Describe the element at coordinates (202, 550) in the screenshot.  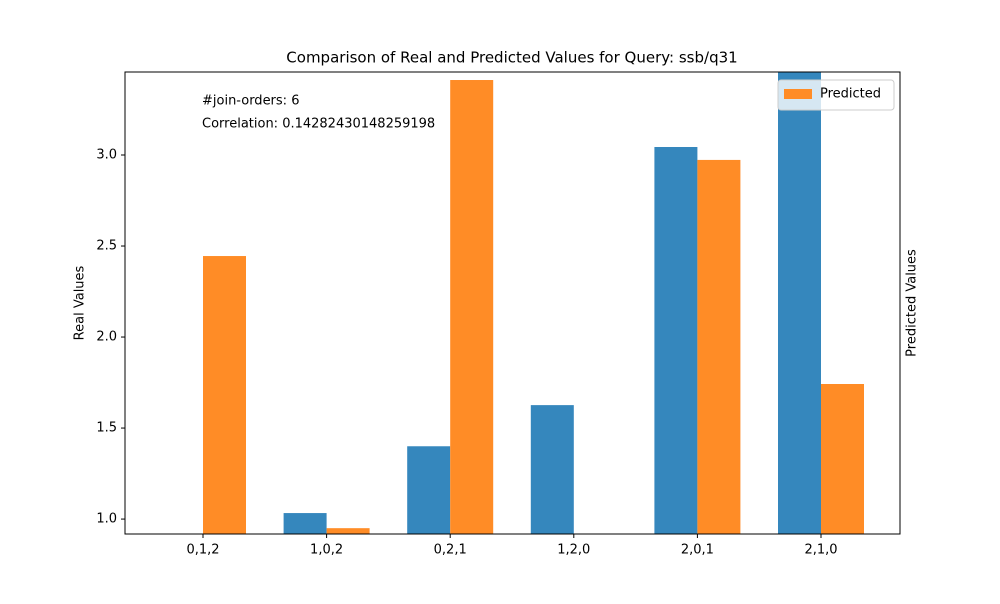
I see `x-tick-label: 0,1,2` at that location.